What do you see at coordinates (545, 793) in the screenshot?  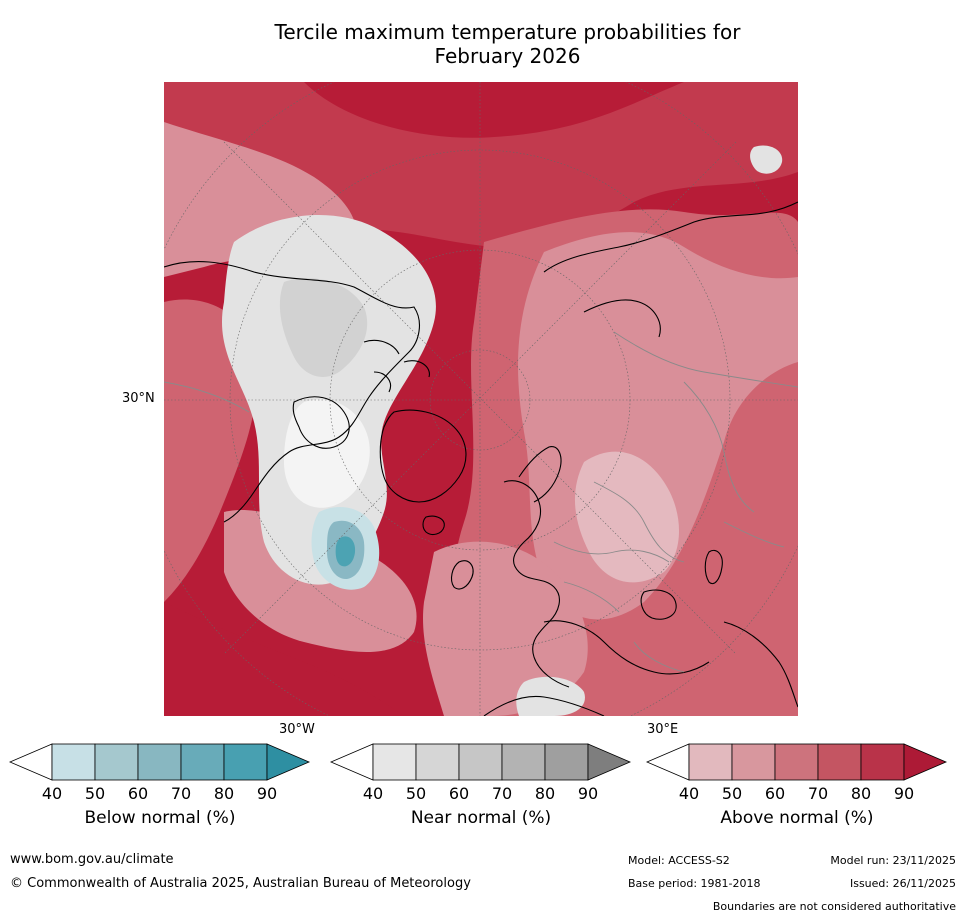 I see `near-colorbar-tick-label: 80` at bounding box center [545, 793].